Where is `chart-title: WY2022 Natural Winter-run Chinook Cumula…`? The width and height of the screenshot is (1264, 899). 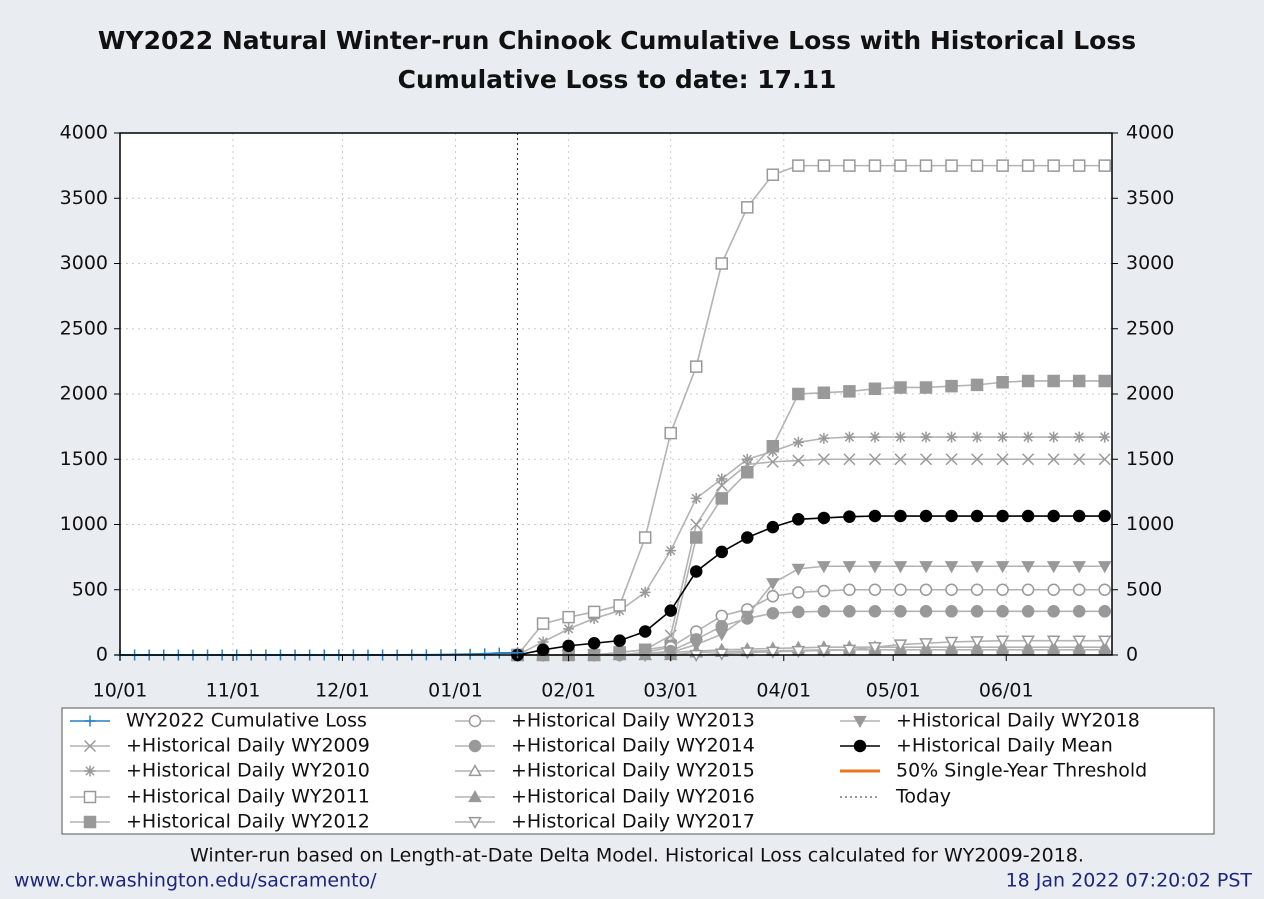 chart-title: WY2022 Natural Winter-run Chinook Cumula… is located at coordinates (617, 40).